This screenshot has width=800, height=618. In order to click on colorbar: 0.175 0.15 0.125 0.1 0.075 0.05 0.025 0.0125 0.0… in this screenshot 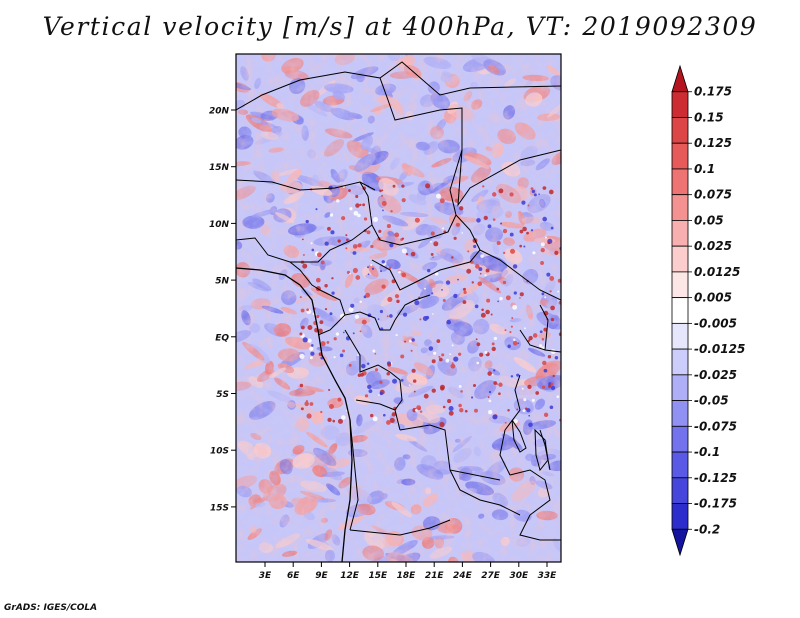, I will do `click(708, 310)`.